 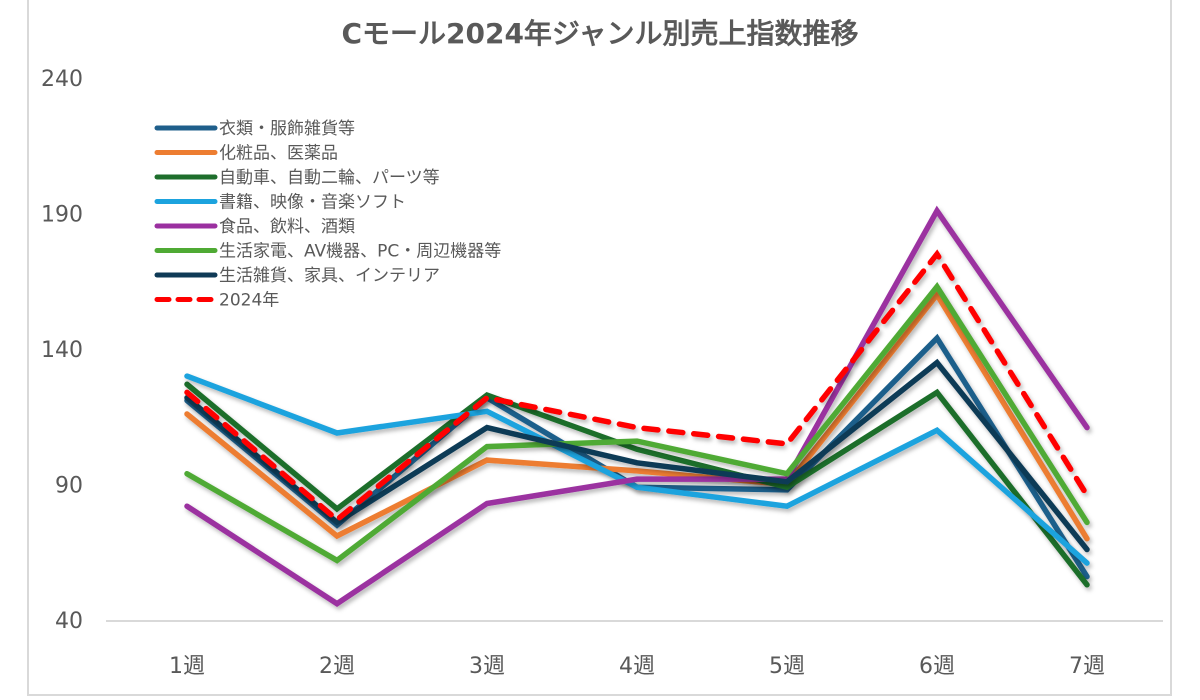 I want to click on legend-label: 化粧品、医薬品, so click(x=278, y=154).